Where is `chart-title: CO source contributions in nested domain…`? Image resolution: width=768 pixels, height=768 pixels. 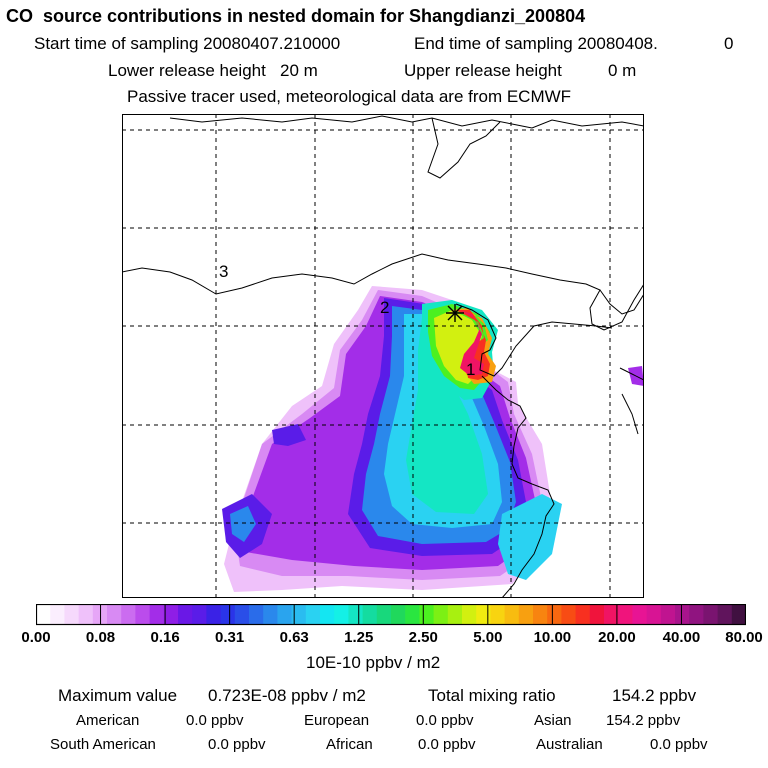
chart-title: CO source contributions in nested domain… is located at coordinates (296, 16).